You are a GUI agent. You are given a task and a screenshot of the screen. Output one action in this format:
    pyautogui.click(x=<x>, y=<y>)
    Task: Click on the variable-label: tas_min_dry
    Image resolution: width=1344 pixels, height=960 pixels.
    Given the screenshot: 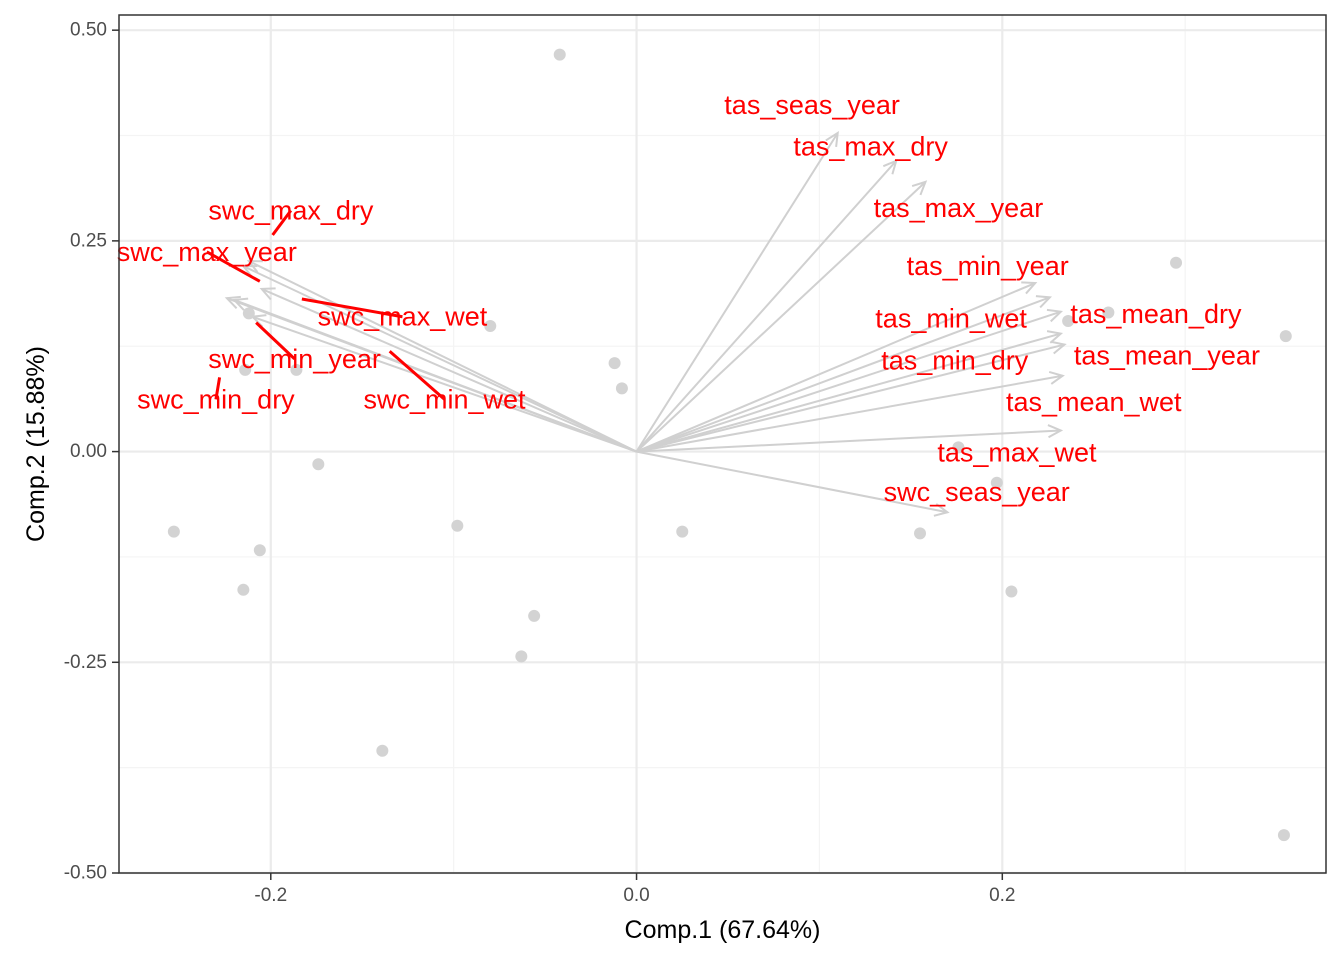 What is the action you would take?
    pyautogui.click(x=955, y=361)
    